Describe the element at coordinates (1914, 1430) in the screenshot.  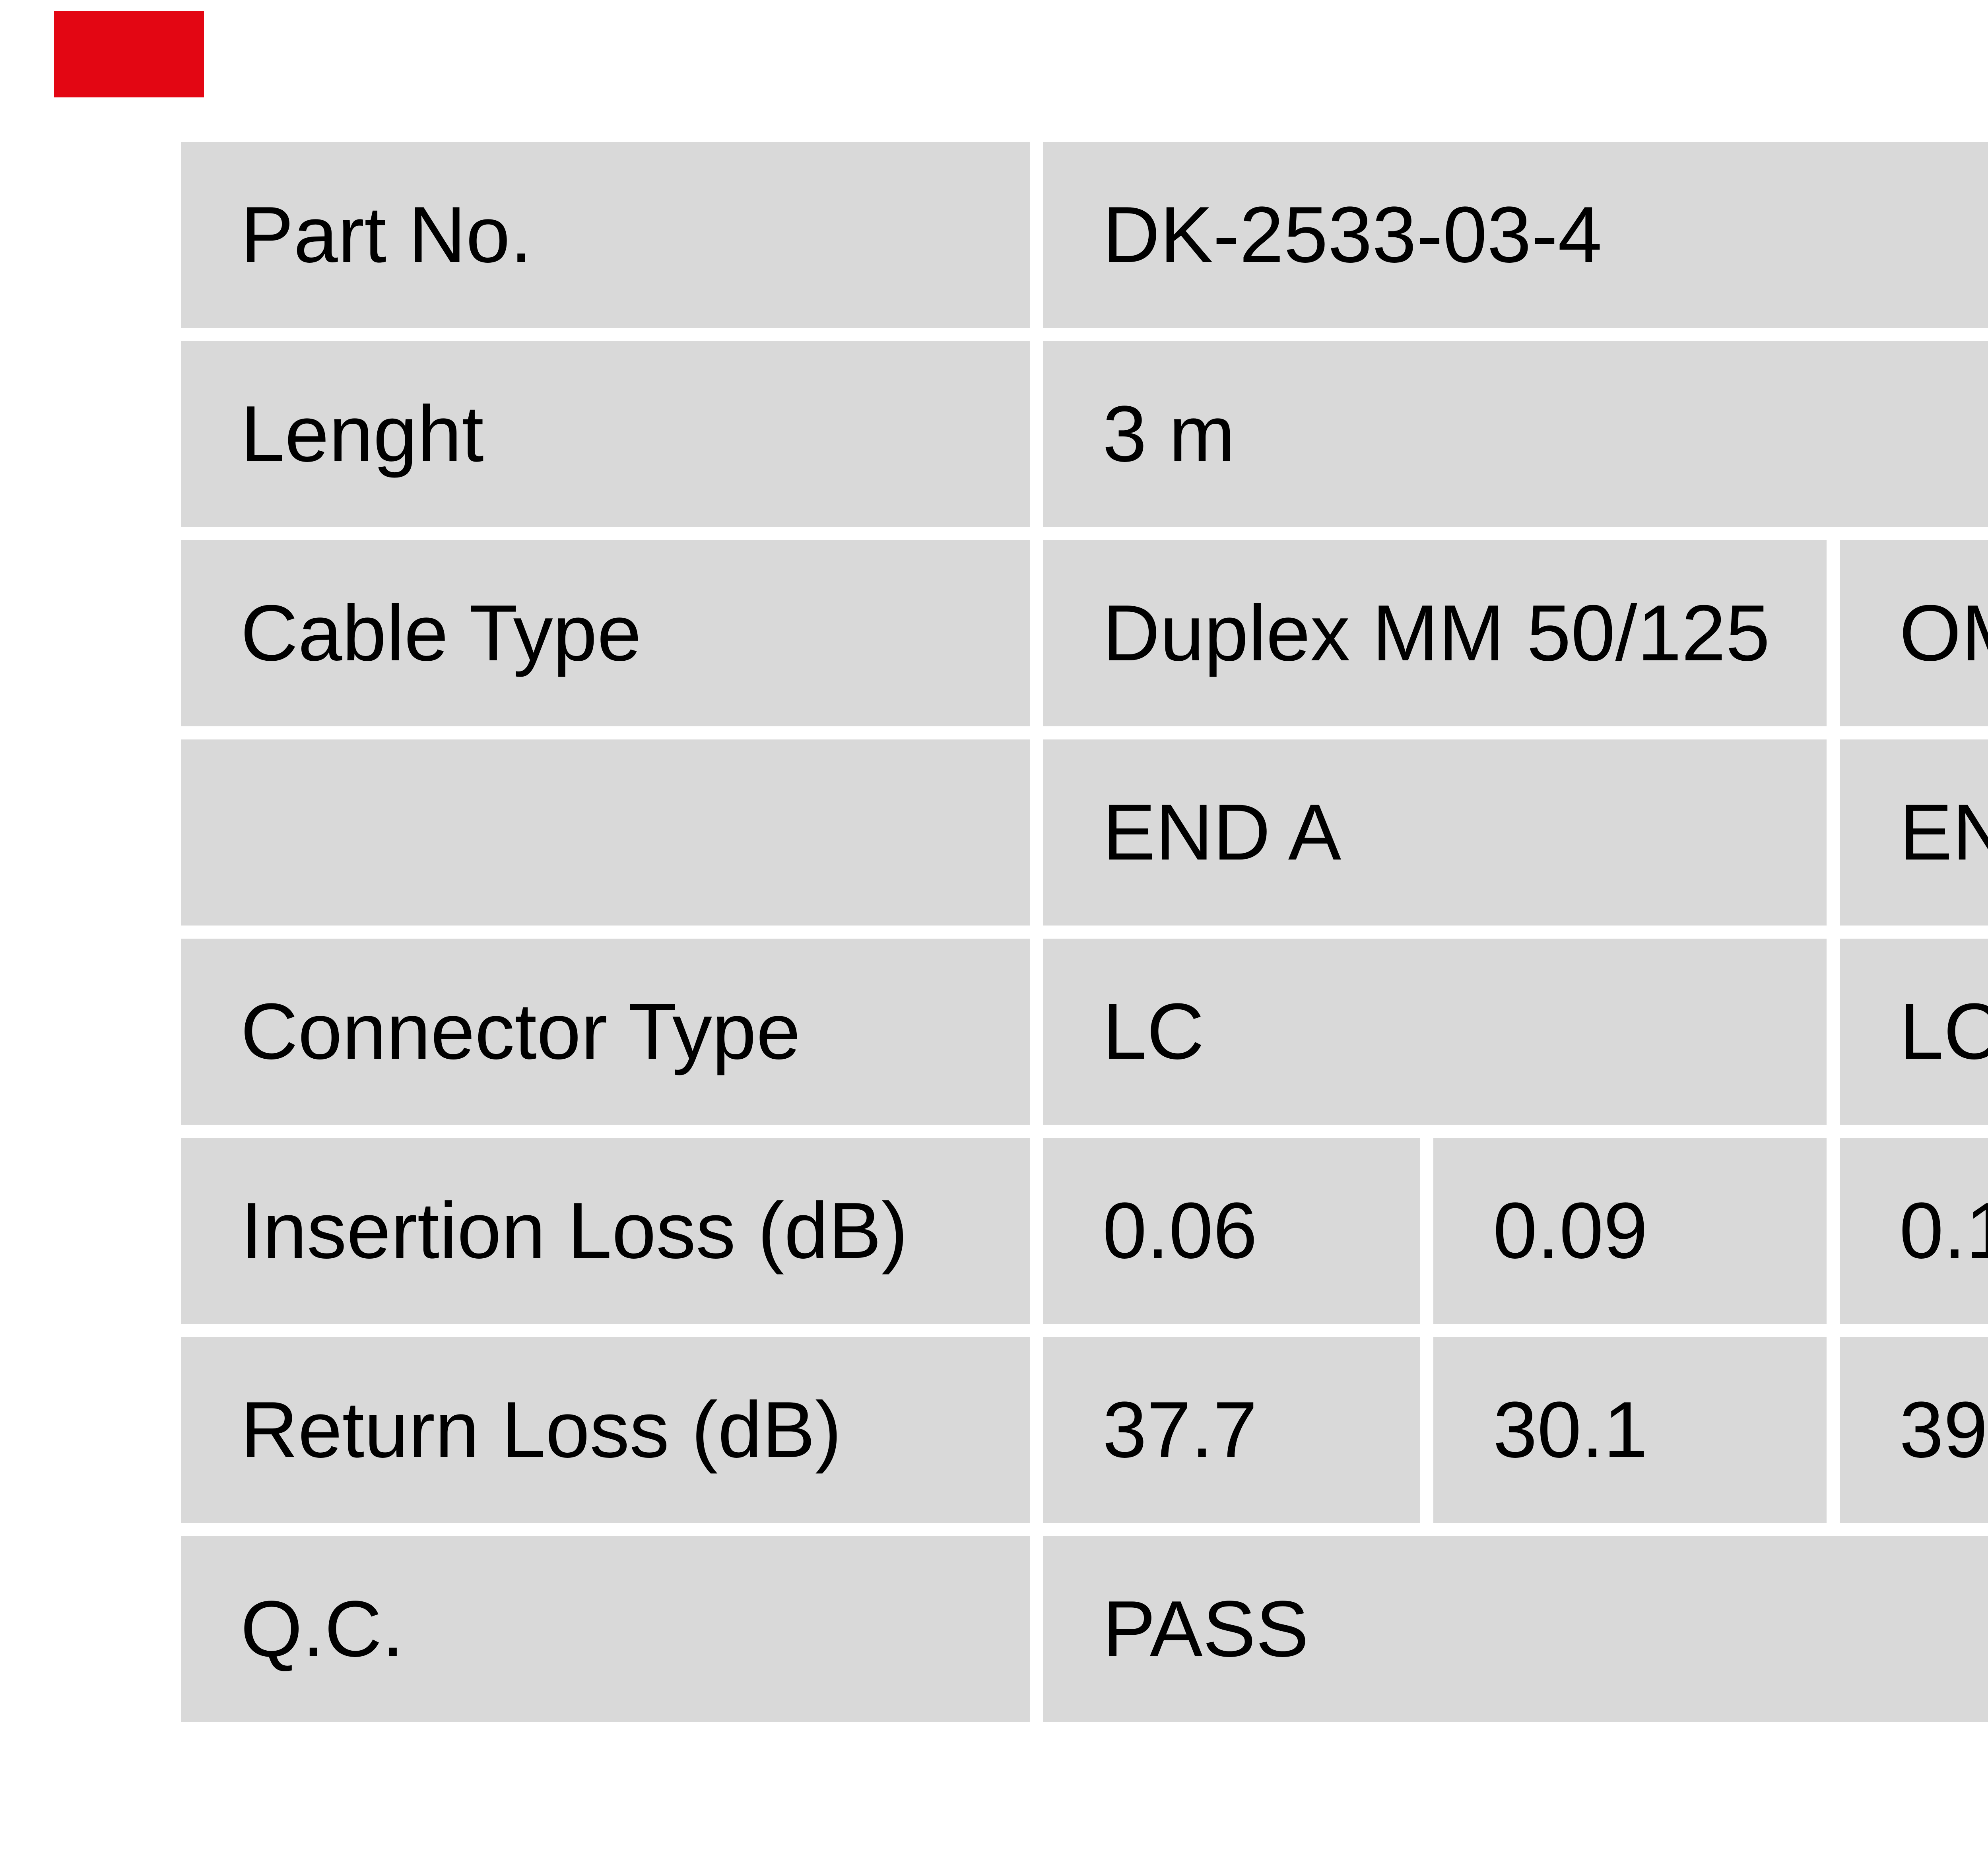
I see `return-loss-end-b-1: 39.5` at that location.